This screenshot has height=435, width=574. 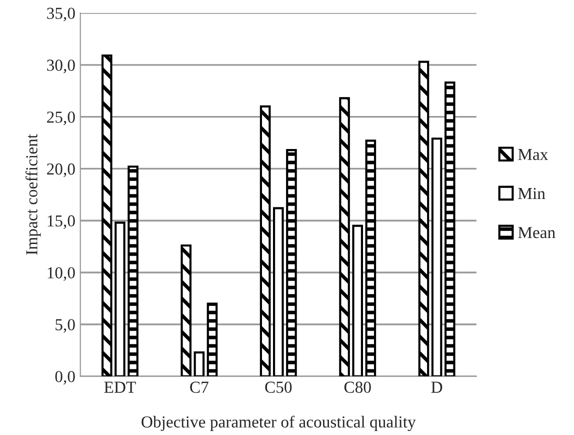 What do you see at coordinates (61, 119) in the screenshot?
I see `y-tick-label: 25,0` at bounding box center [61, 119].